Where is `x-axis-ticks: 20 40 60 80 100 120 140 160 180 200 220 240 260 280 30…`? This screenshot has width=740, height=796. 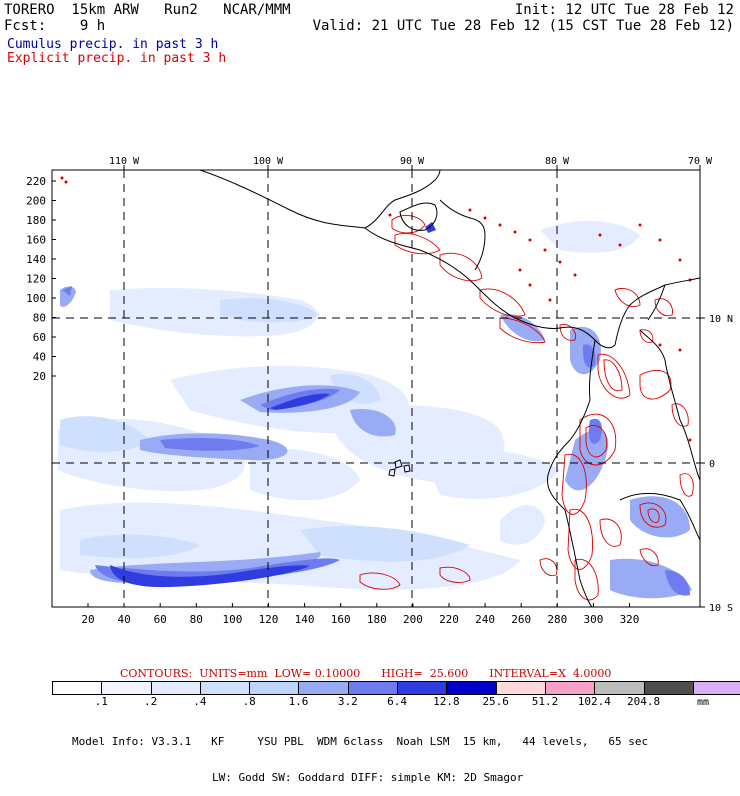
x-axis-ticks: 20 40 60 80 100 120 140 160 180 200 220 240 260 280 30… is located at coordinates (360, 614).